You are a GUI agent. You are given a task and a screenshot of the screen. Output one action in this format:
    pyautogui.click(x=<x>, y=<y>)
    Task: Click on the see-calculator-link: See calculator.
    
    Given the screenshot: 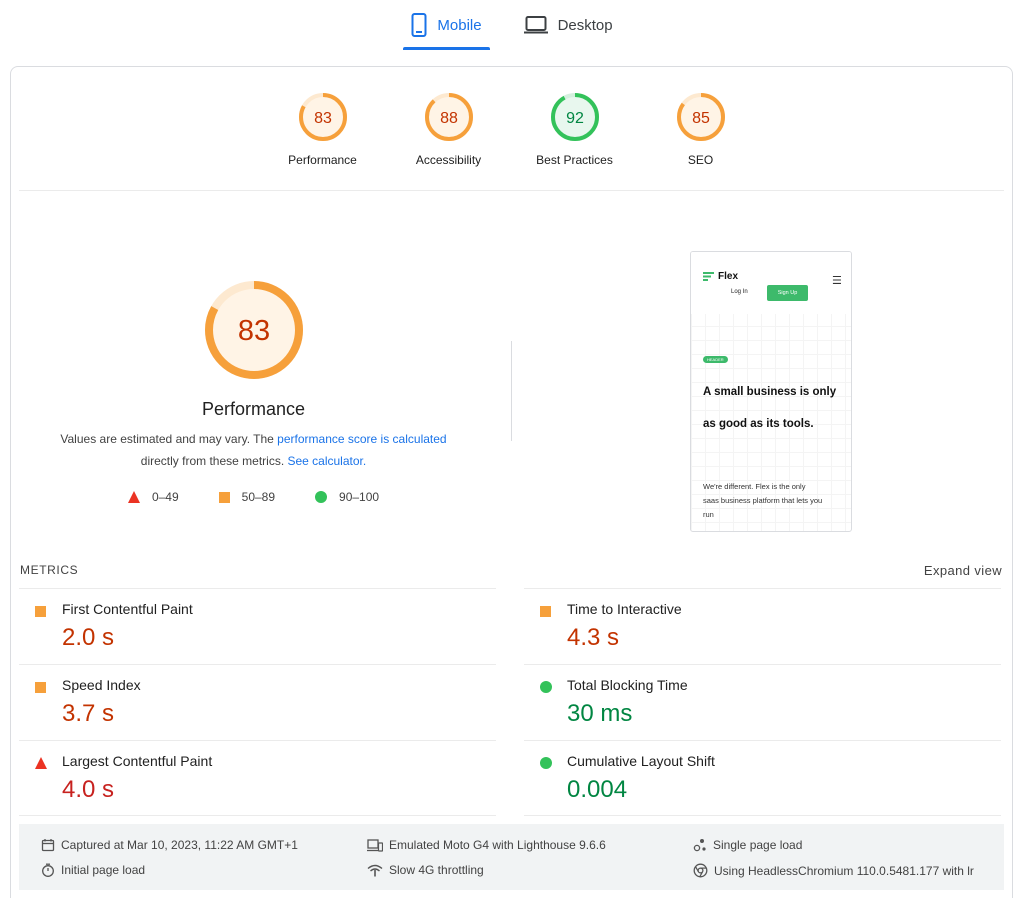 What is the action you would take?
    pyautogui.click(x=327, y=461)
    